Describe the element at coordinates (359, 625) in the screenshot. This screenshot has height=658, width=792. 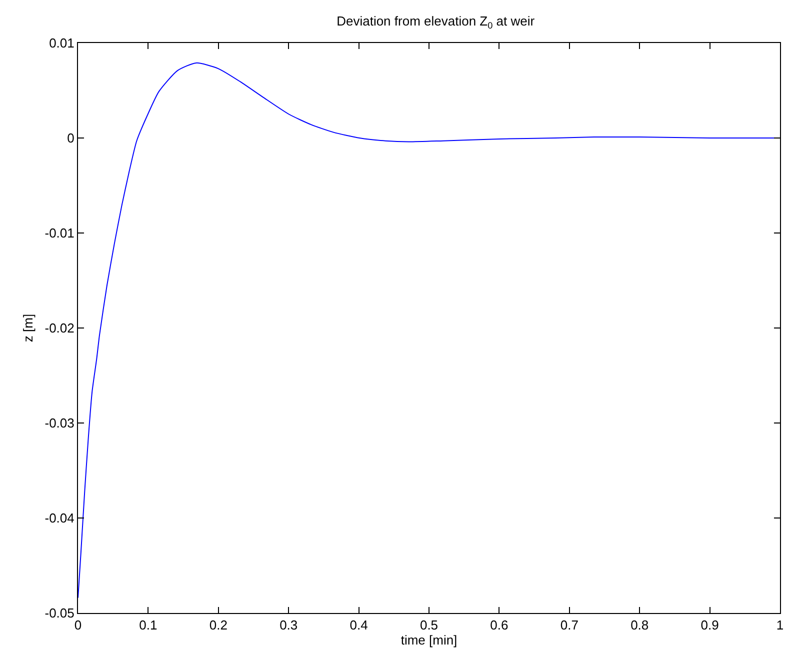
I see `x-tick-label: 0.4` at that location.